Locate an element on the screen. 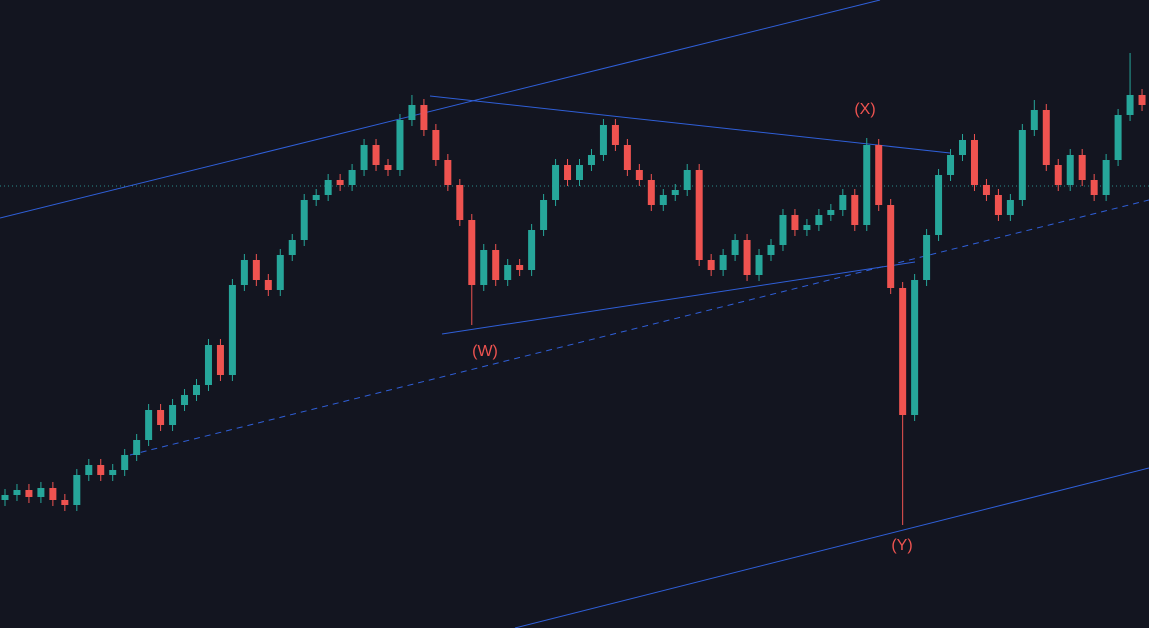 The image size is (1149, 628). wave-label: (X) is located at coordinates (864, 109).